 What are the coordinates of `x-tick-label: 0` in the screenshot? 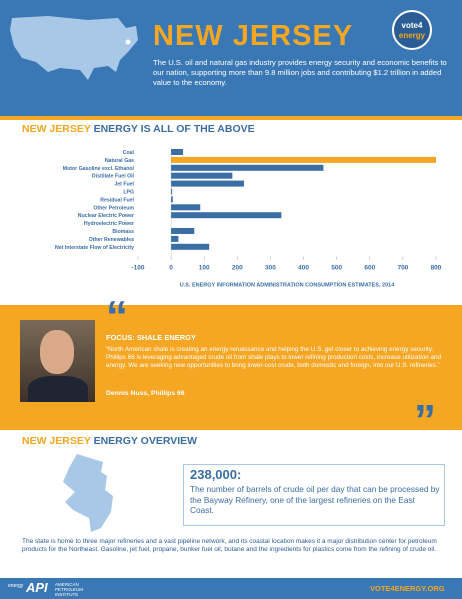 It's located at (171, 268).